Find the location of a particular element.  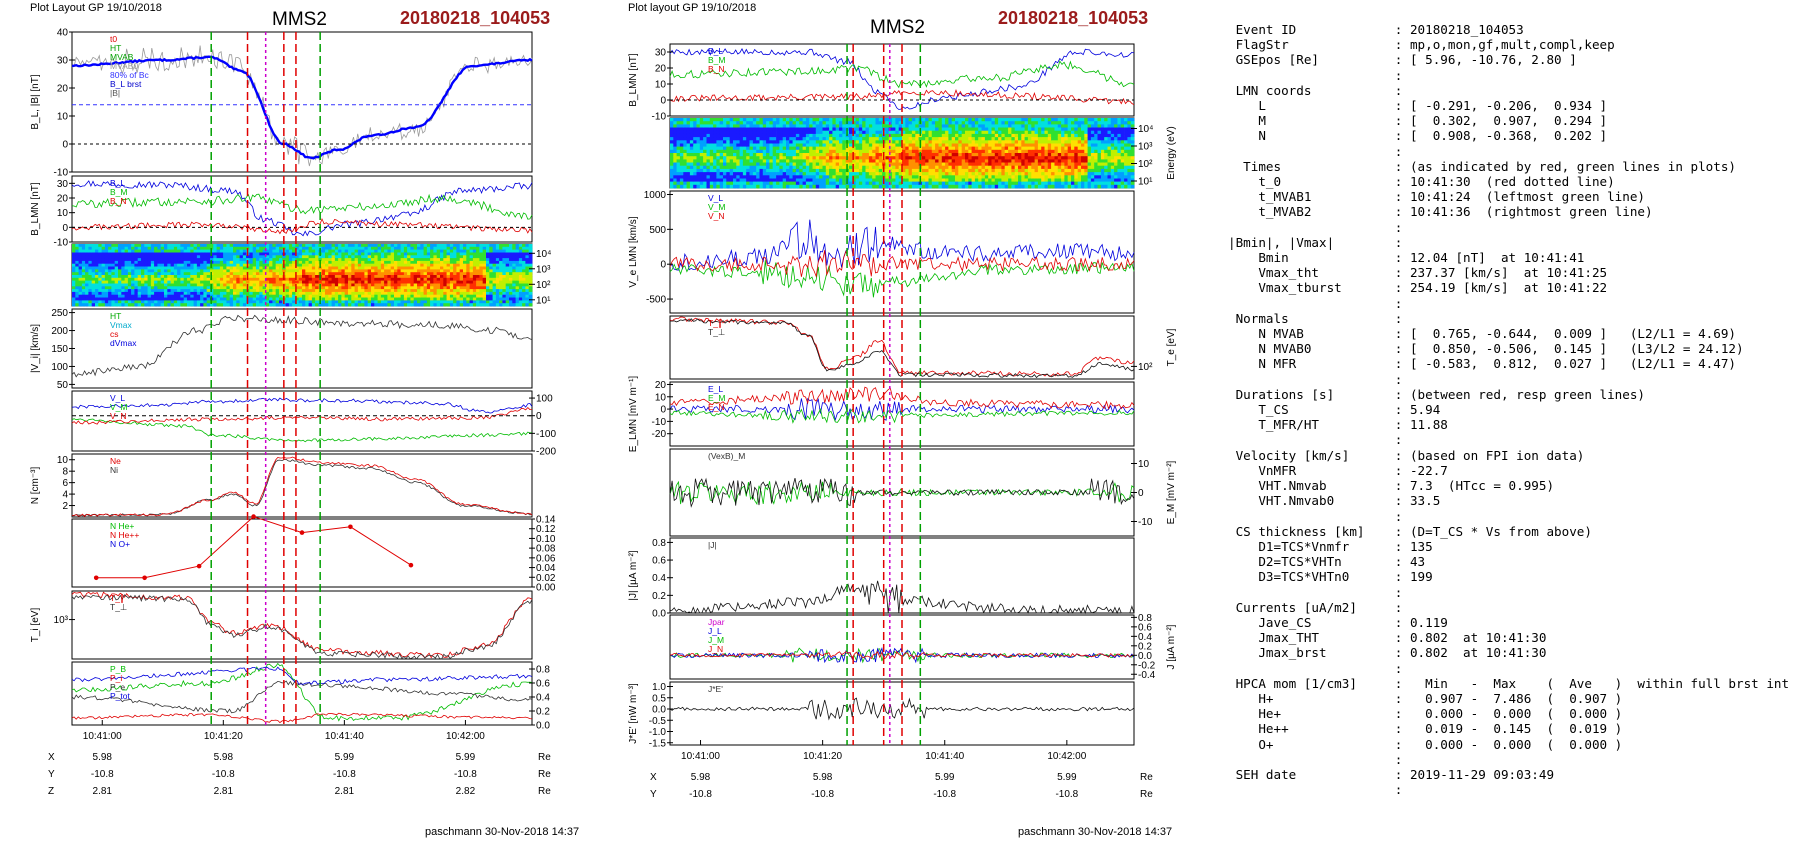

y-tick-label: 200 is located at coordinates (59, 331).